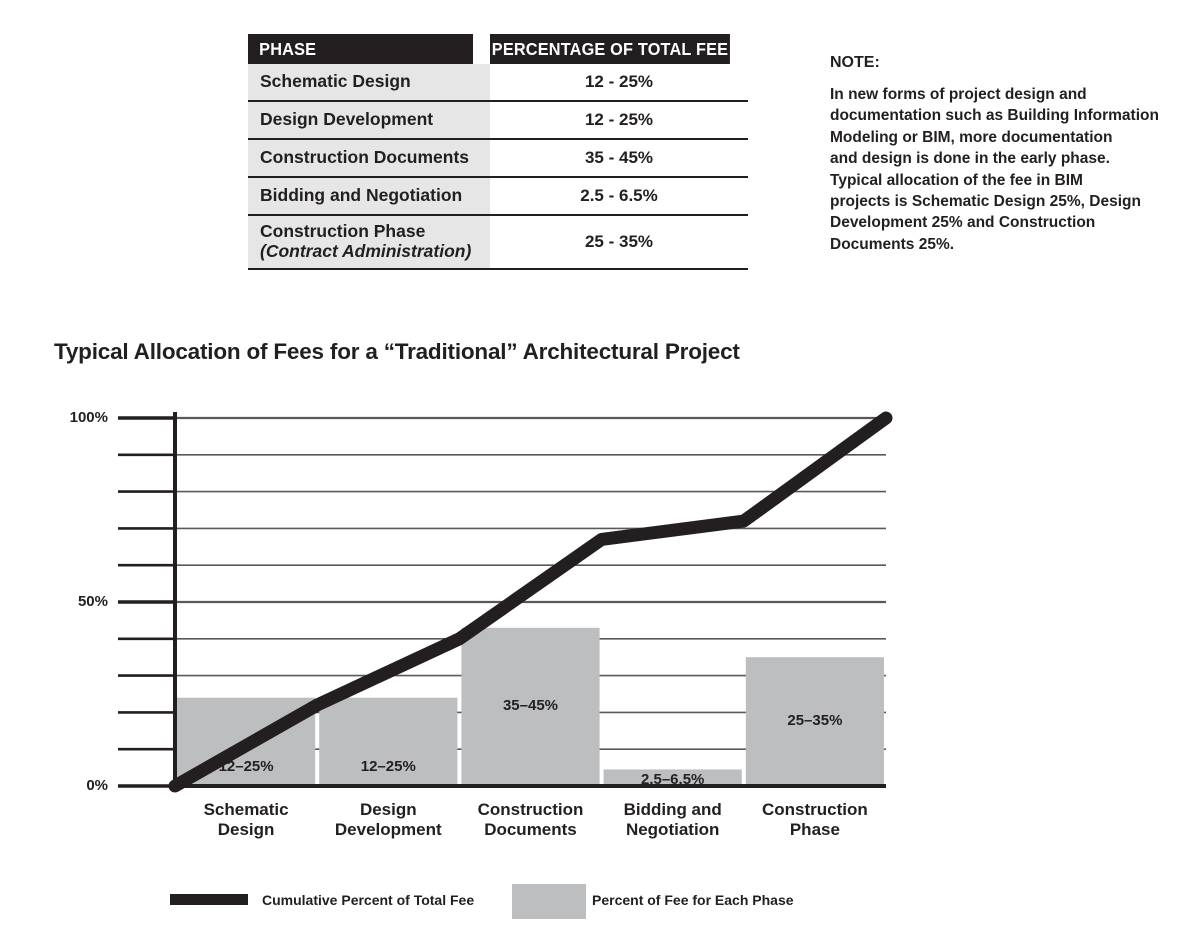 The height and width of the screenshot is (950, 1178). I want to click on fee-table-head: PHASE PERCENTAGE OF TOTAL FEE, so click(498, 49).